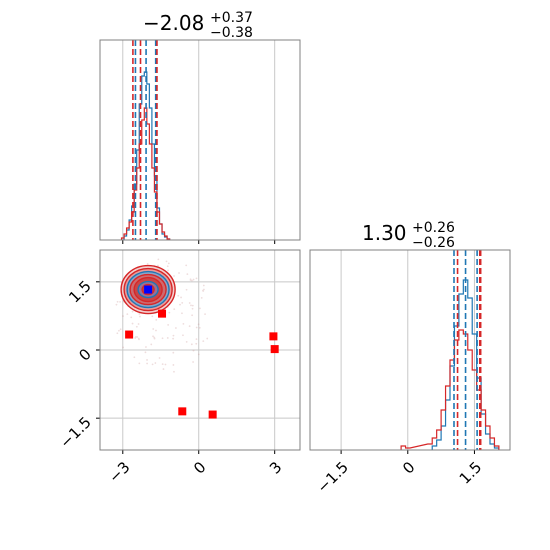 This screenshot has width=550, height=550. Describe the element at coordinates (80, 292) in the screenshot. I see `y-tick-label: 1.5` at that location.